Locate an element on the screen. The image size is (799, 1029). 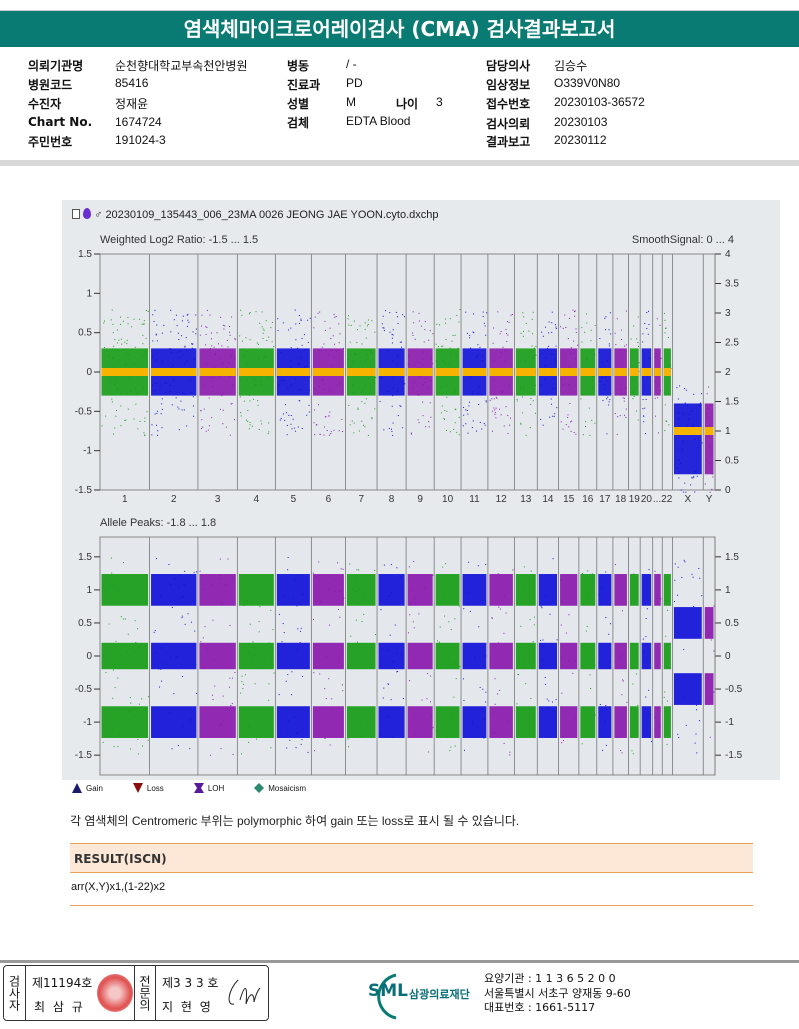
y-tick-label: 1.5 is located at coordinates (85, 557).